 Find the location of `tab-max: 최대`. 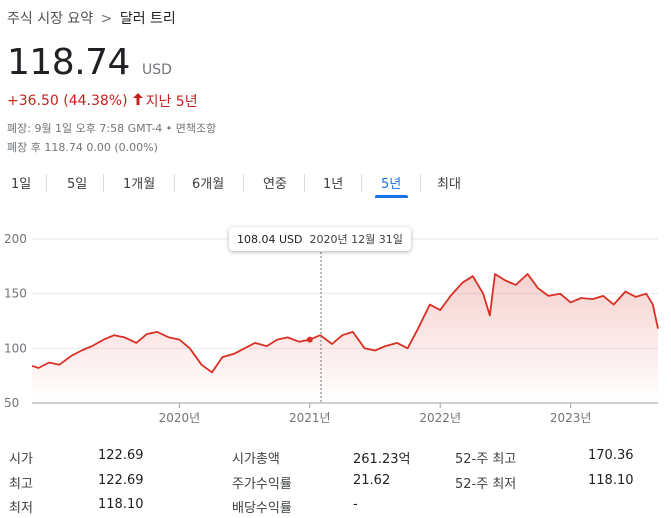

tab-max: 최대 is located at coordinates (449, 184).